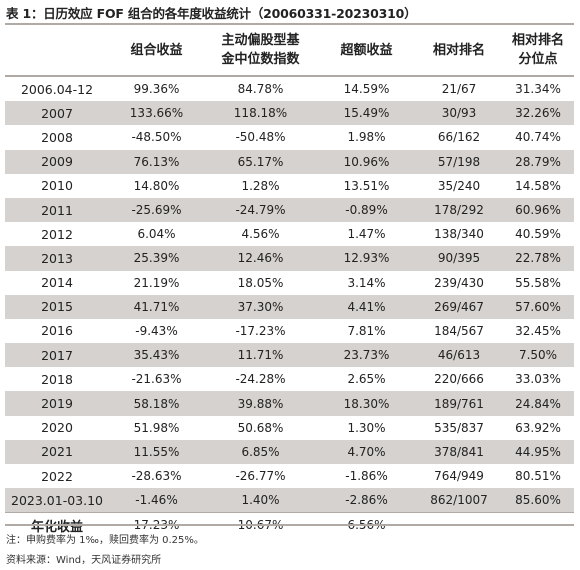  Describe the element at coordinates (57, 403) in the screenshot. I see `cell-period: 2019` at that location.